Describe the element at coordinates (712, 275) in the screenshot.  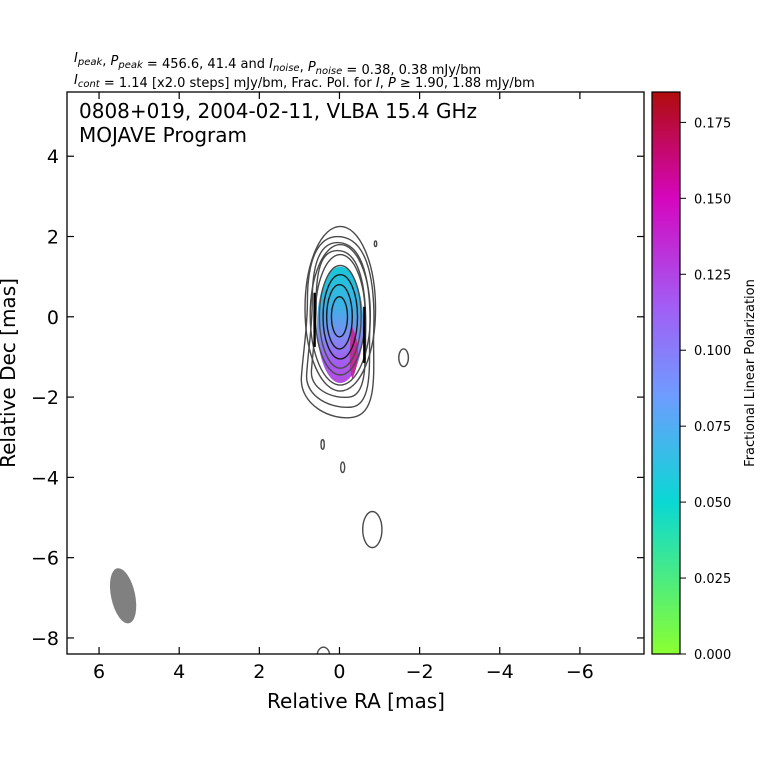
I see `colorbar-tick-label: 0.125` at that location.